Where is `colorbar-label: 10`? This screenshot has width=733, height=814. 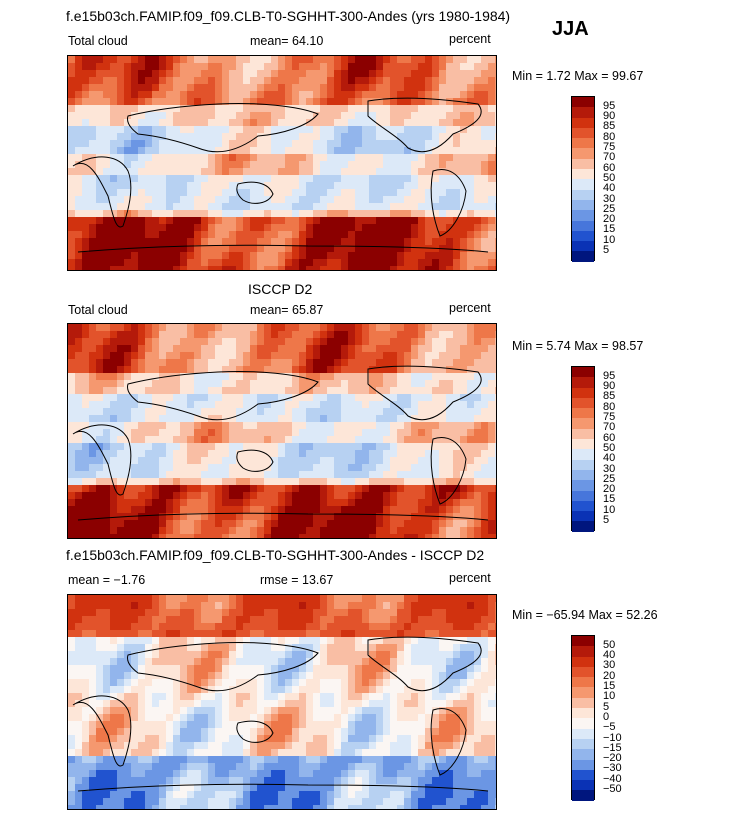 colorbar-label: 10 is located at coordinates (609, 239).